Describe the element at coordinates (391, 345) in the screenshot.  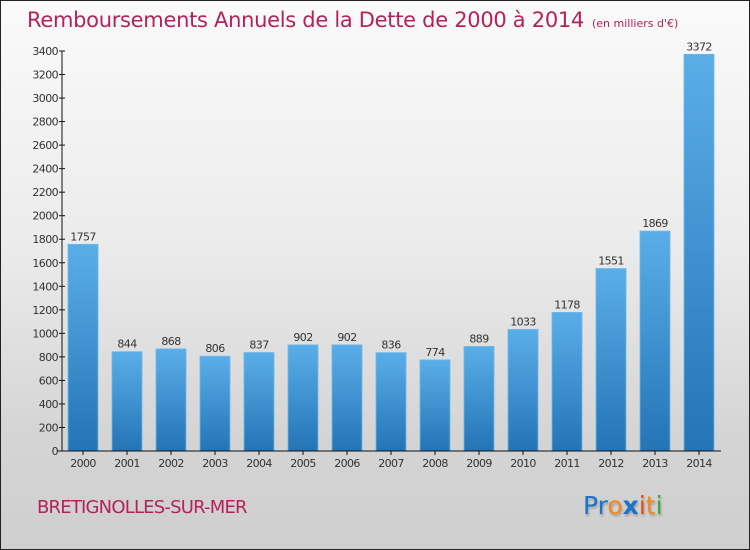
I see `data-label-2007: 836` at that location.